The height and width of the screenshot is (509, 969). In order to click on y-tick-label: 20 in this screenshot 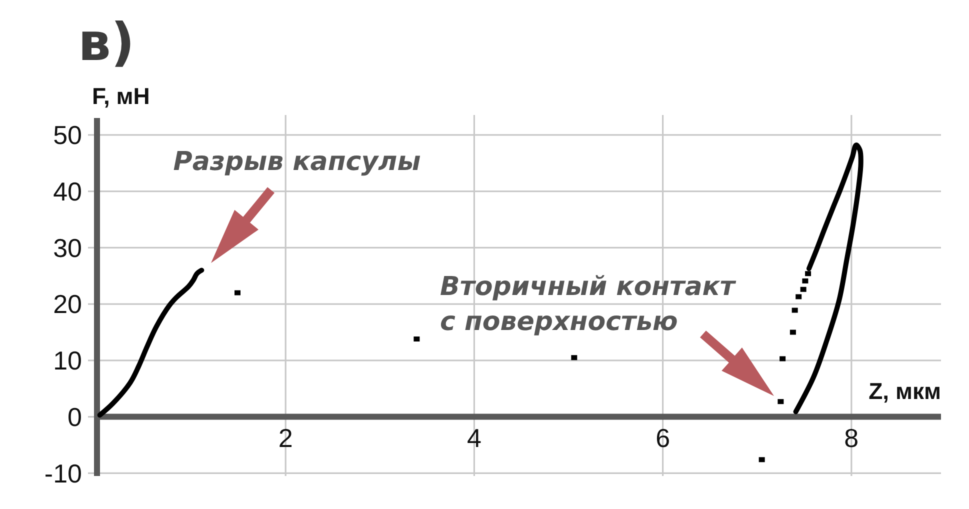, I will do `click(67, 304)`.